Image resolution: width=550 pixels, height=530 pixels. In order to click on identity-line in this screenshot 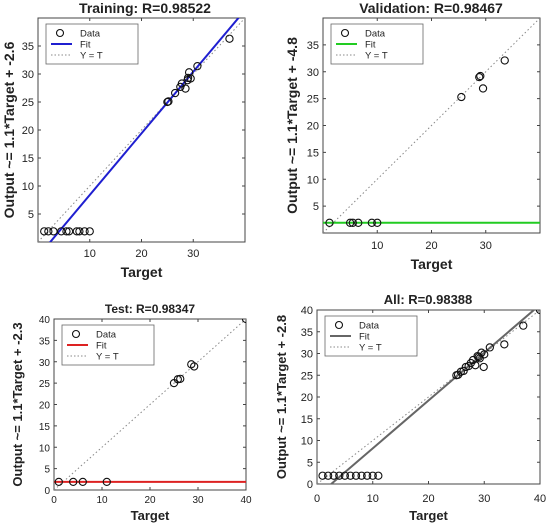, I will do `click(428, 397)`.